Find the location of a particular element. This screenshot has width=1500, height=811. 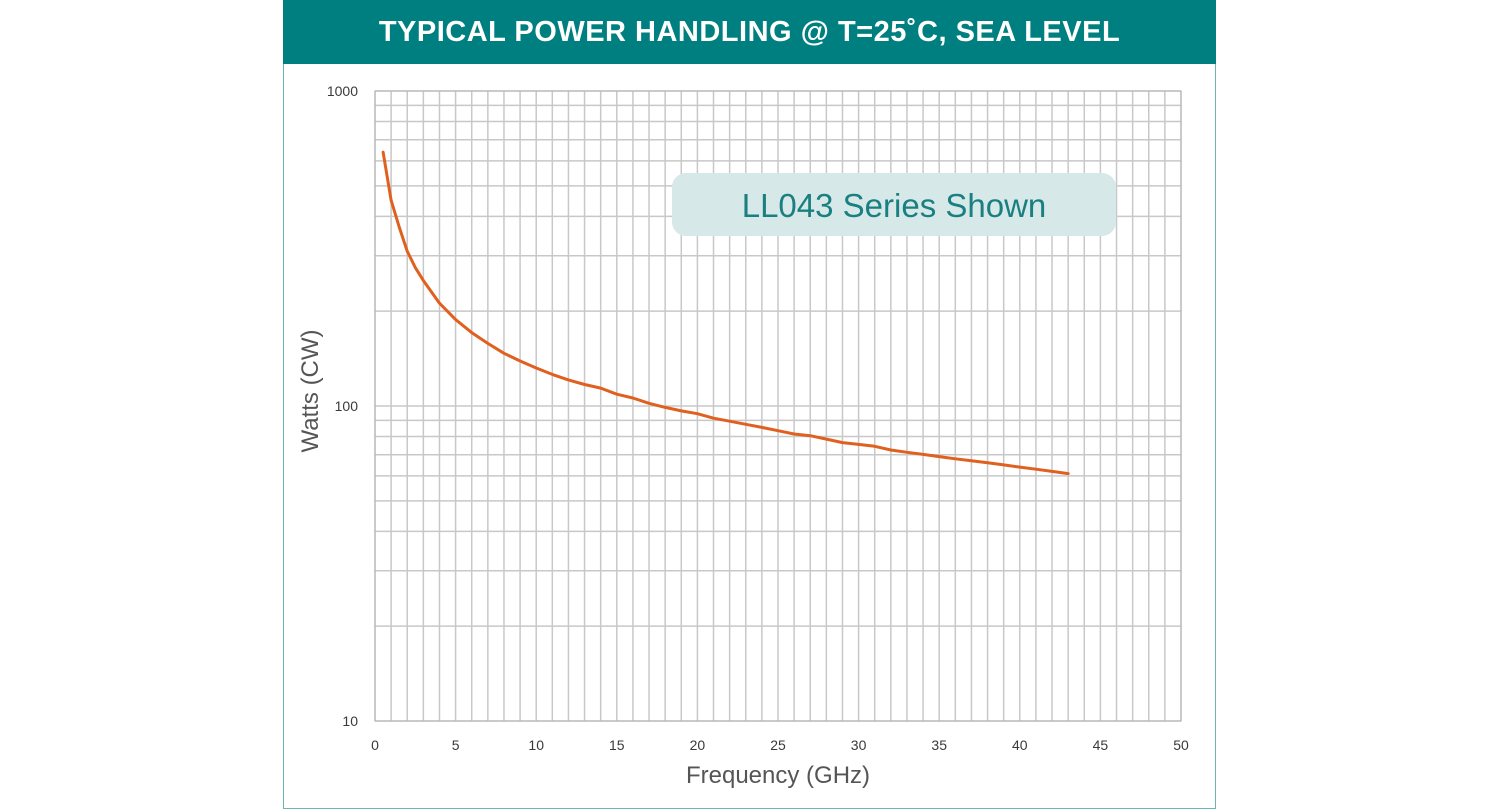

x-tick-label: 20 is located at coordinates (698, 745).